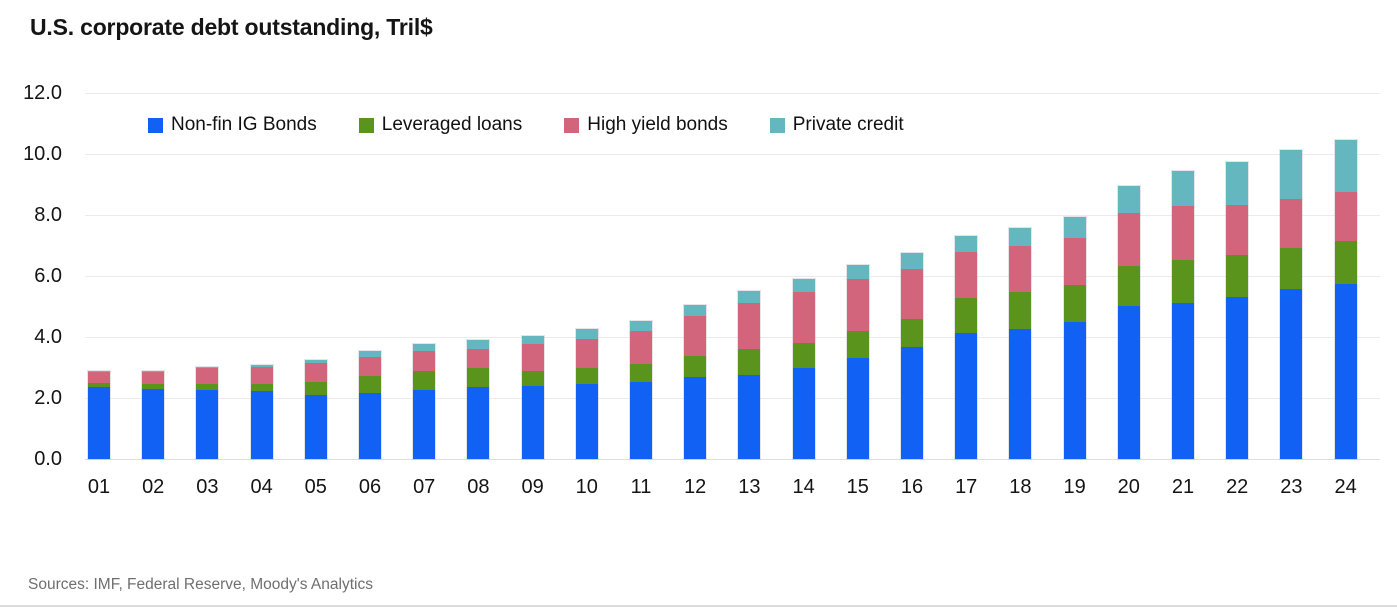 This screenshot has width=1397, height=607. Describe the element at coordinates (1345, 487) in the screenshot. I see `x-tick-label: 24` at that location.